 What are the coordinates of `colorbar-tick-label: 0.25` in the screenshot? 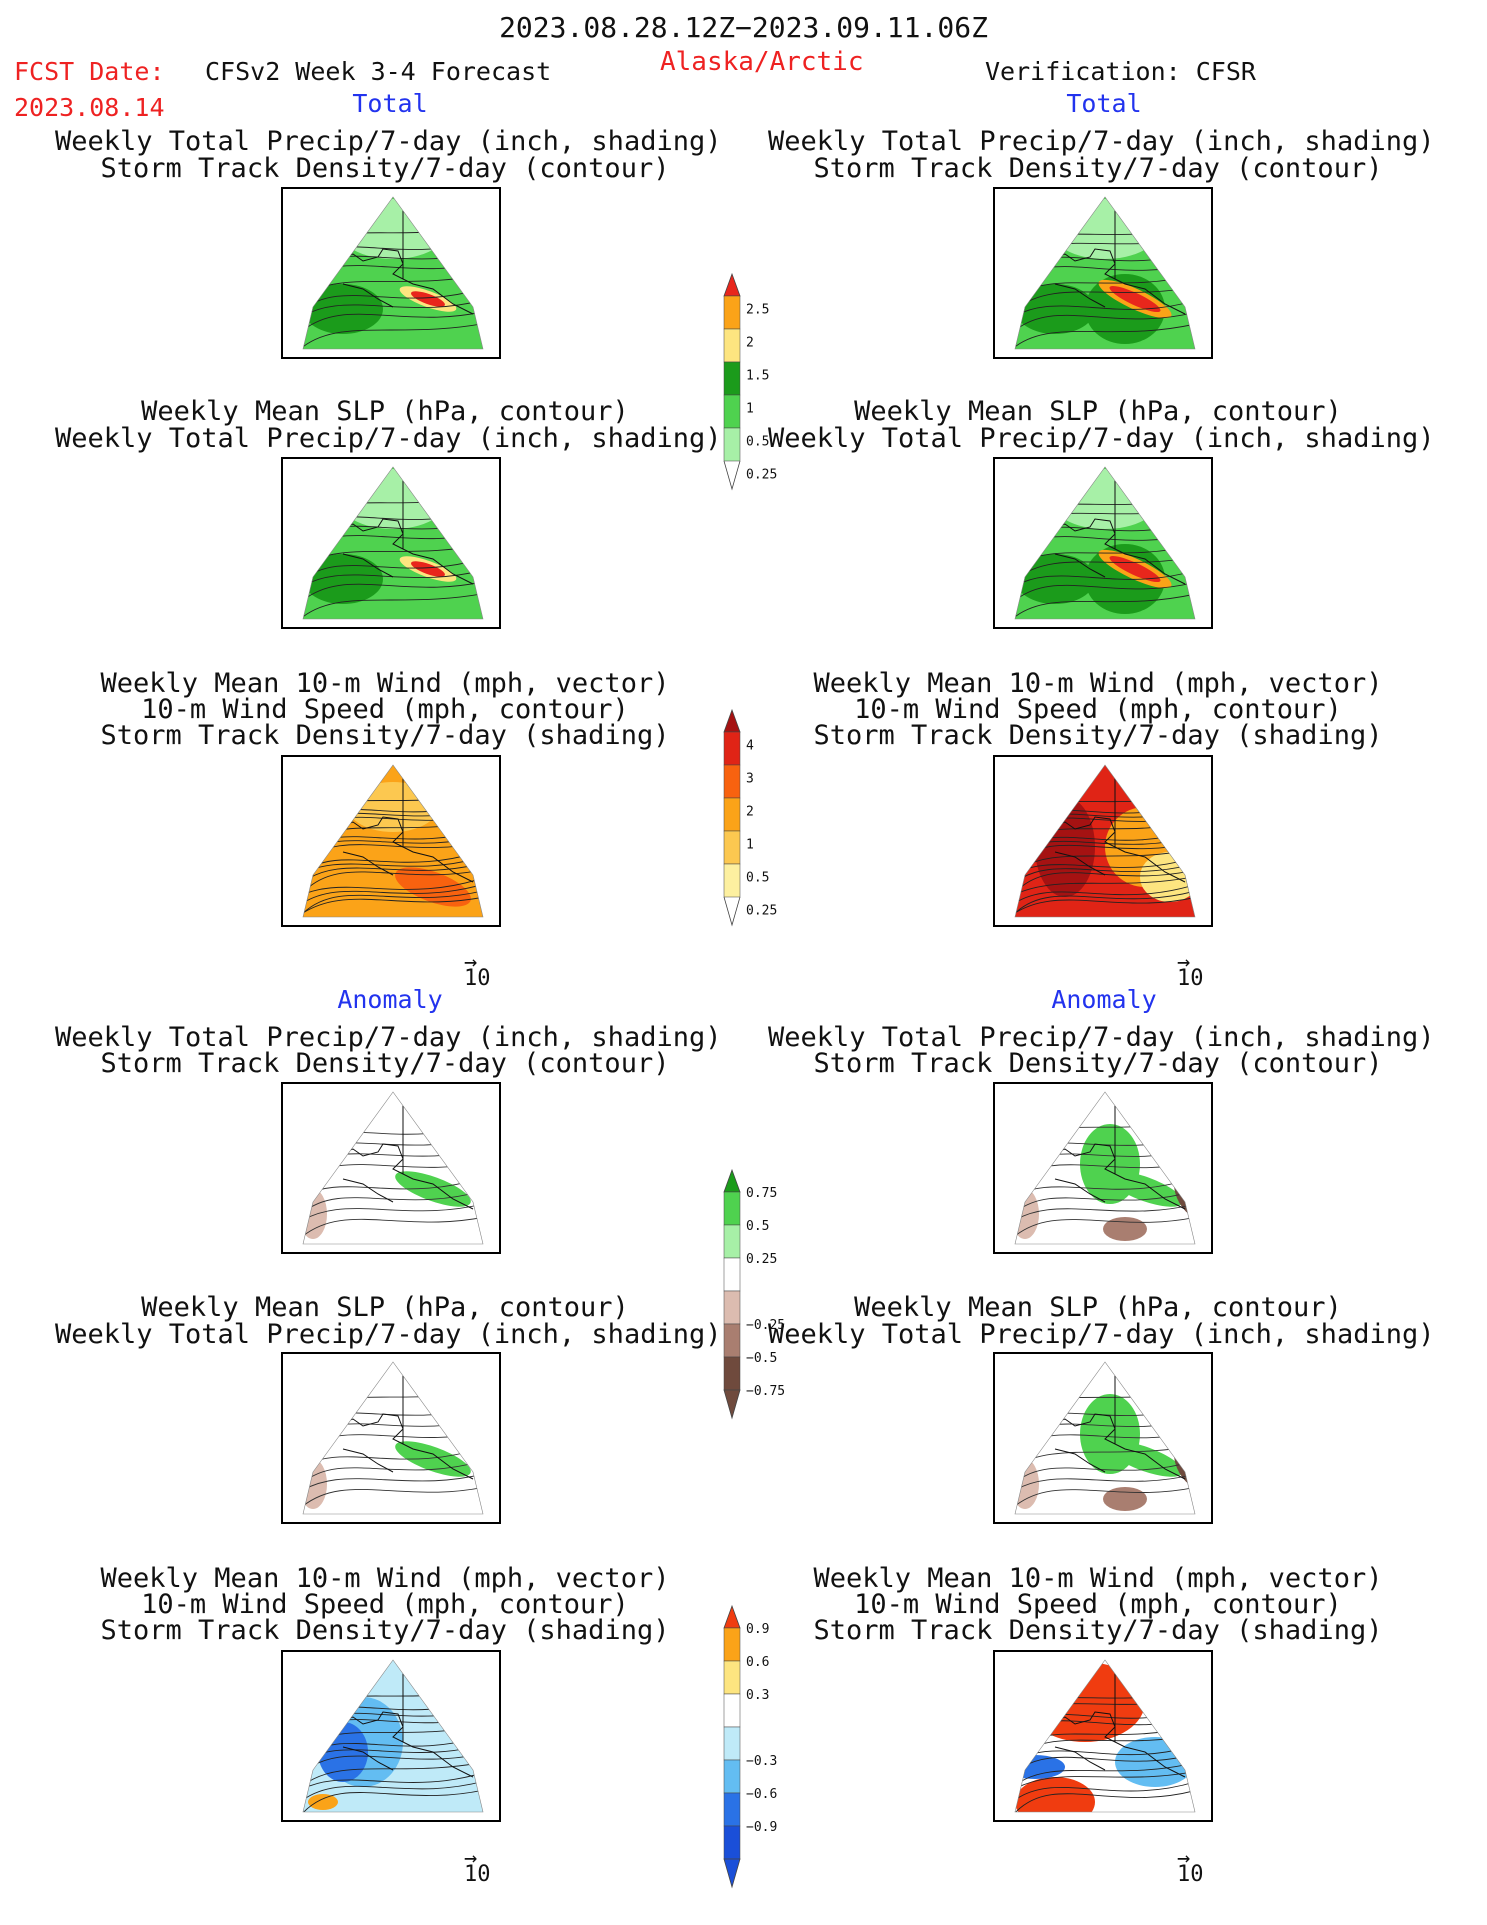 It's located at (761, 475).